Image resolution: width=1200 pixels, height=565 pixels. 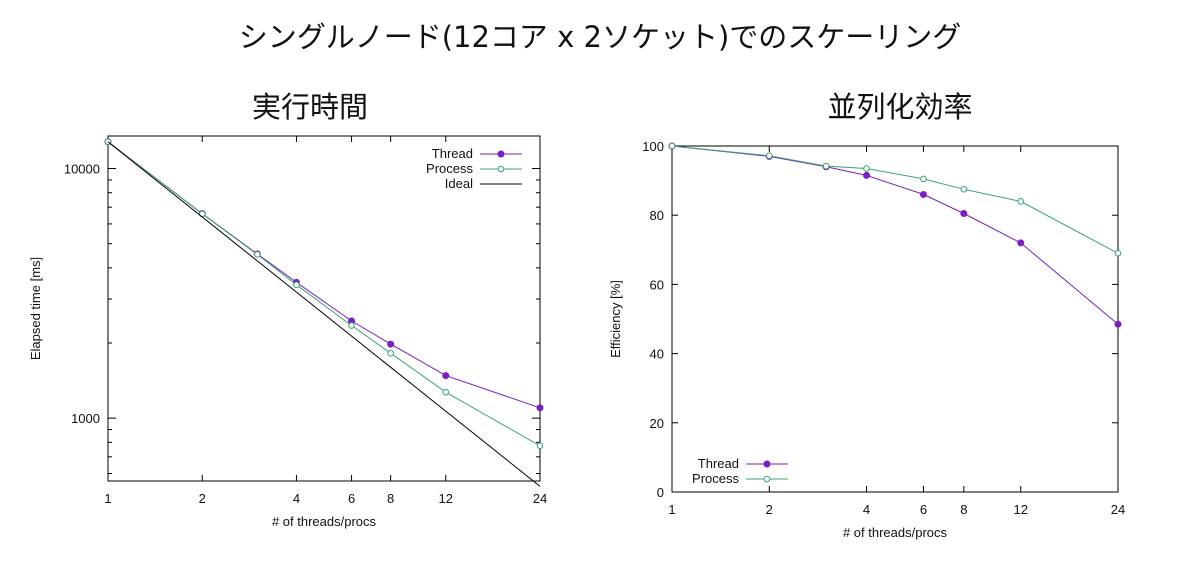 What do you see at coordinates (653, 146) in the screenshot?
I see `y-tick-label: 100` at bounding box center [653, 146].